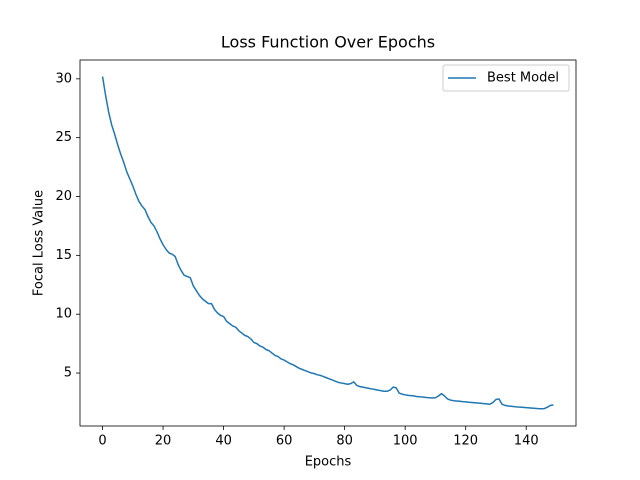 This screenshot has height=480, width=640. Describe the element at coordinates (328, 42) in the screenshot. I see `chart-title: Loss Function Over Epochs` at that location.